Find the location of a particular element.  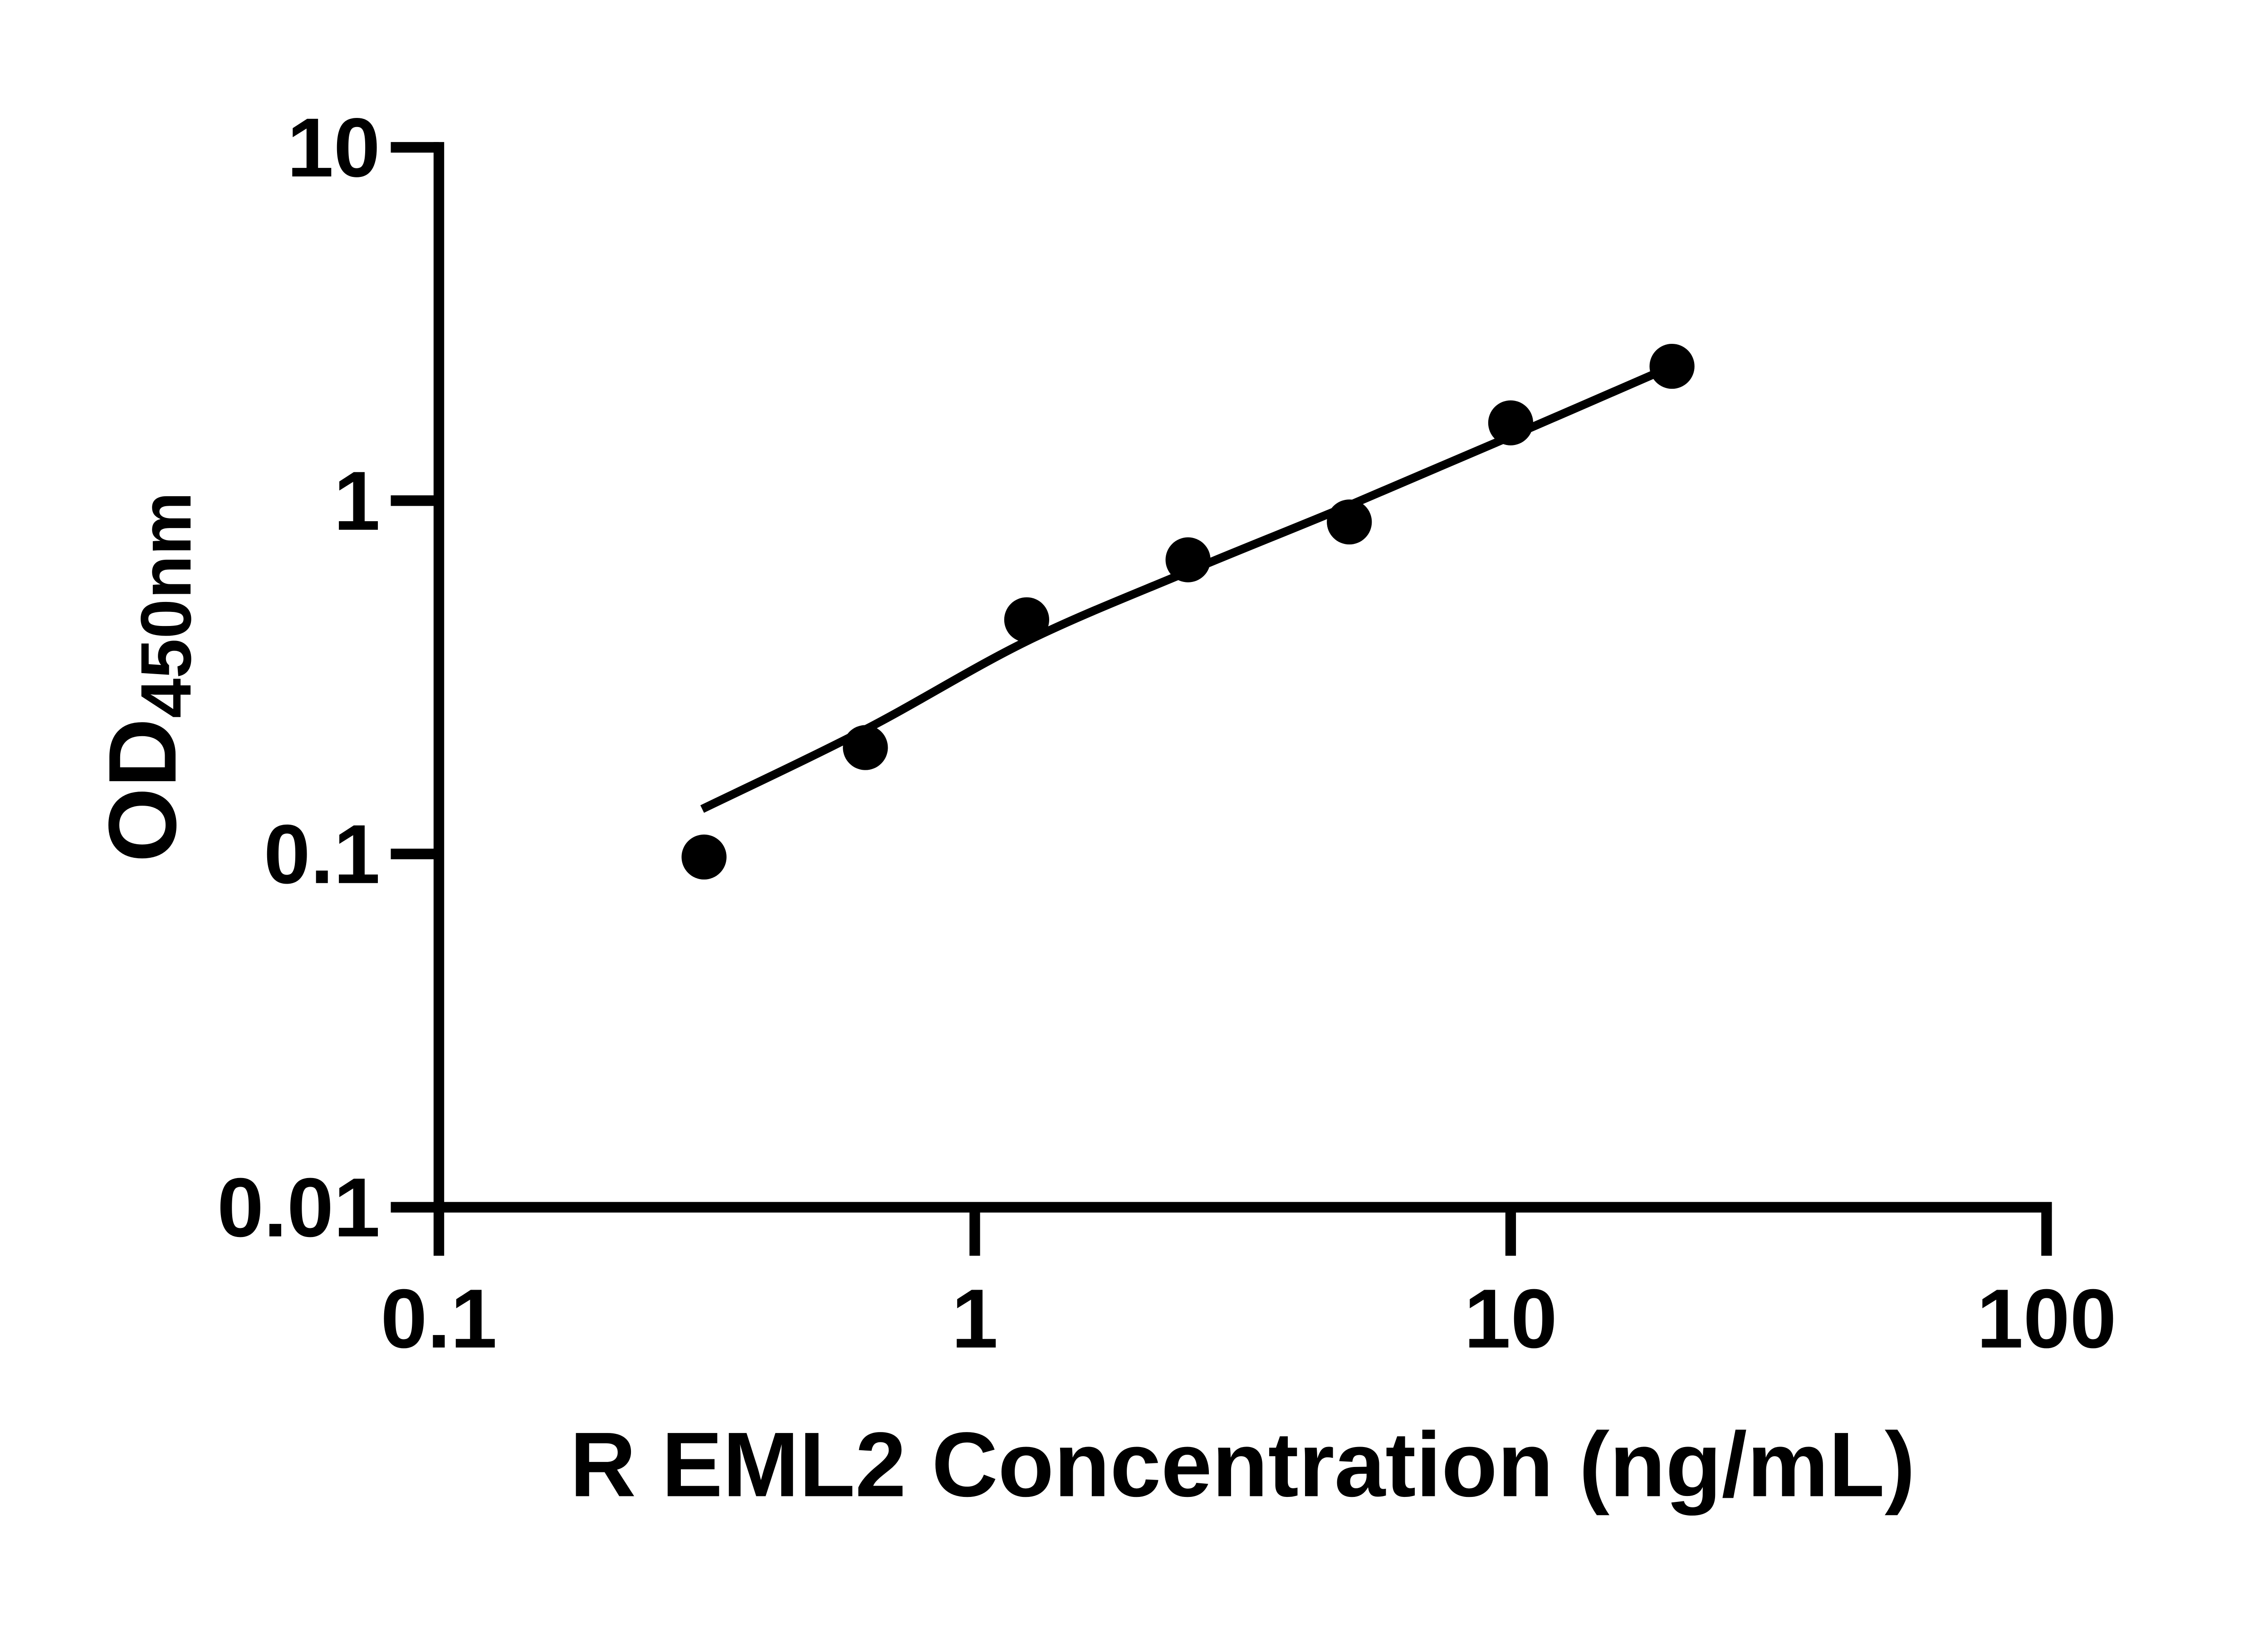

x-tick-label: 1 is located at coordinates (975, 1319).